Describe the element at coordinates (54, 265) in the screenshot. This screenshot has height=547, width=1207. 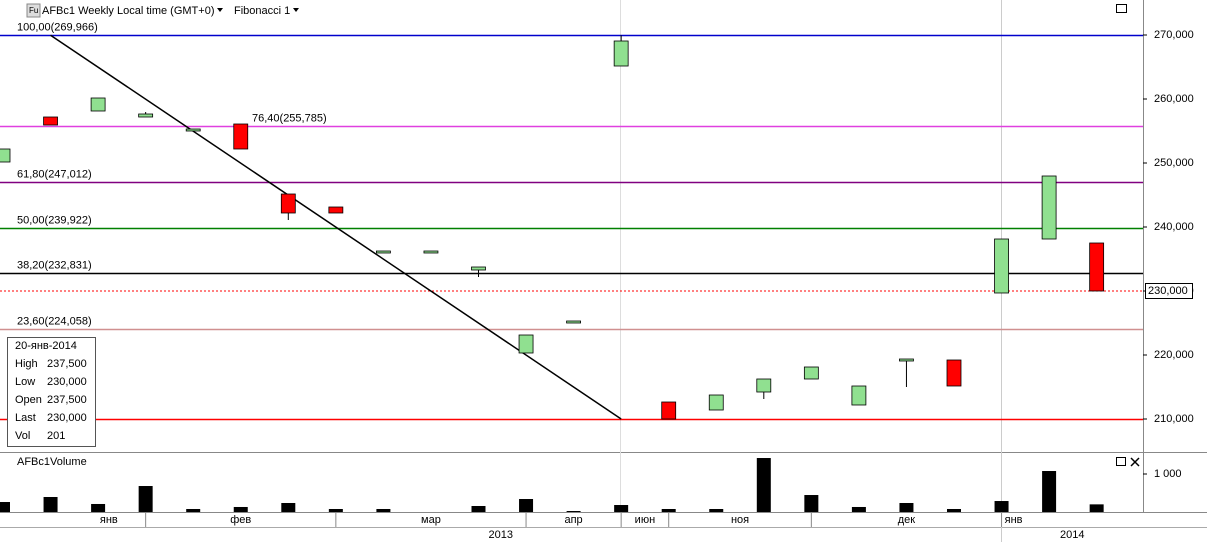
I see `fibonacci-label: 38,20(232,831)` at that location.